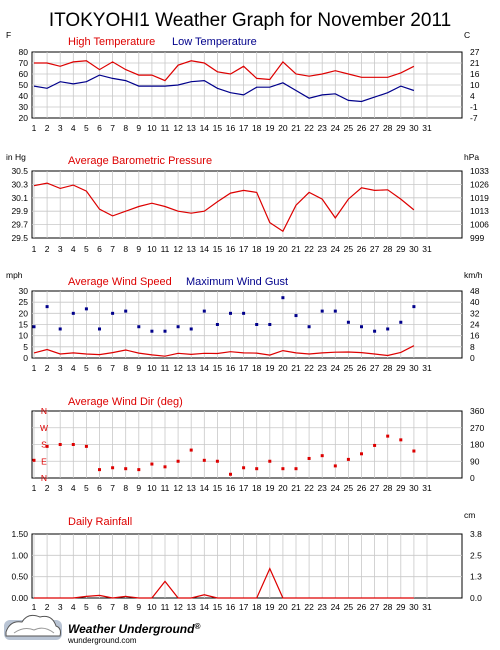 This screenshot has height=650, width=500. I want to click on weather-underground-logo: Weather Underground® wunderground.com, so click(102, 629).